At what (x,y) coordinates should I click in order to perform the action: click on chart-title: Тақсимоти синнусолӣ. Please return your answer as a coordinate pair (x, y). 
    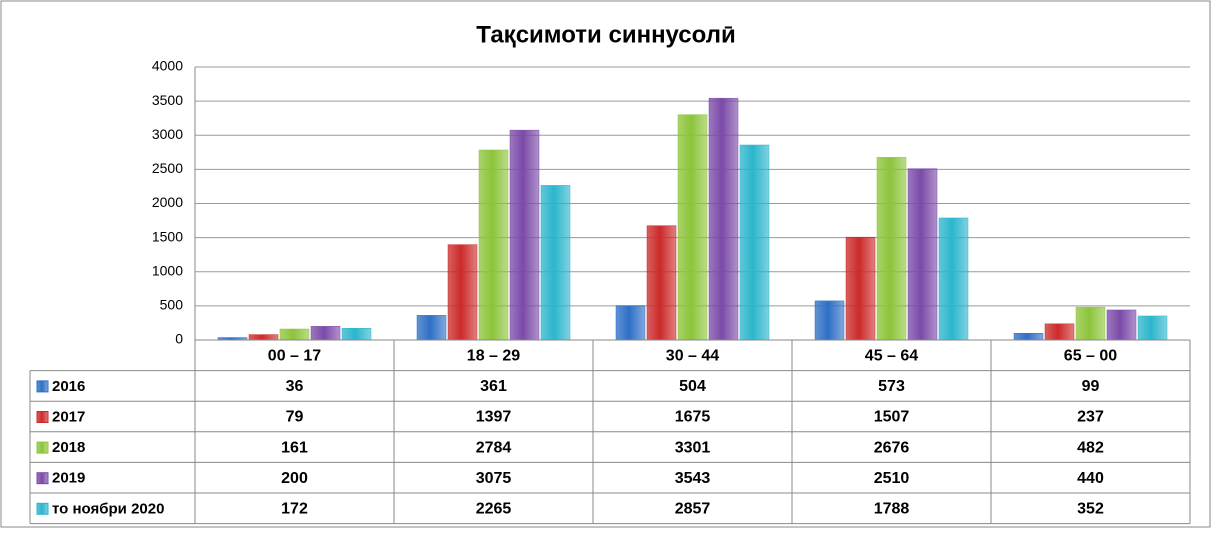
    Looking at the image, I should click on (605, 34).